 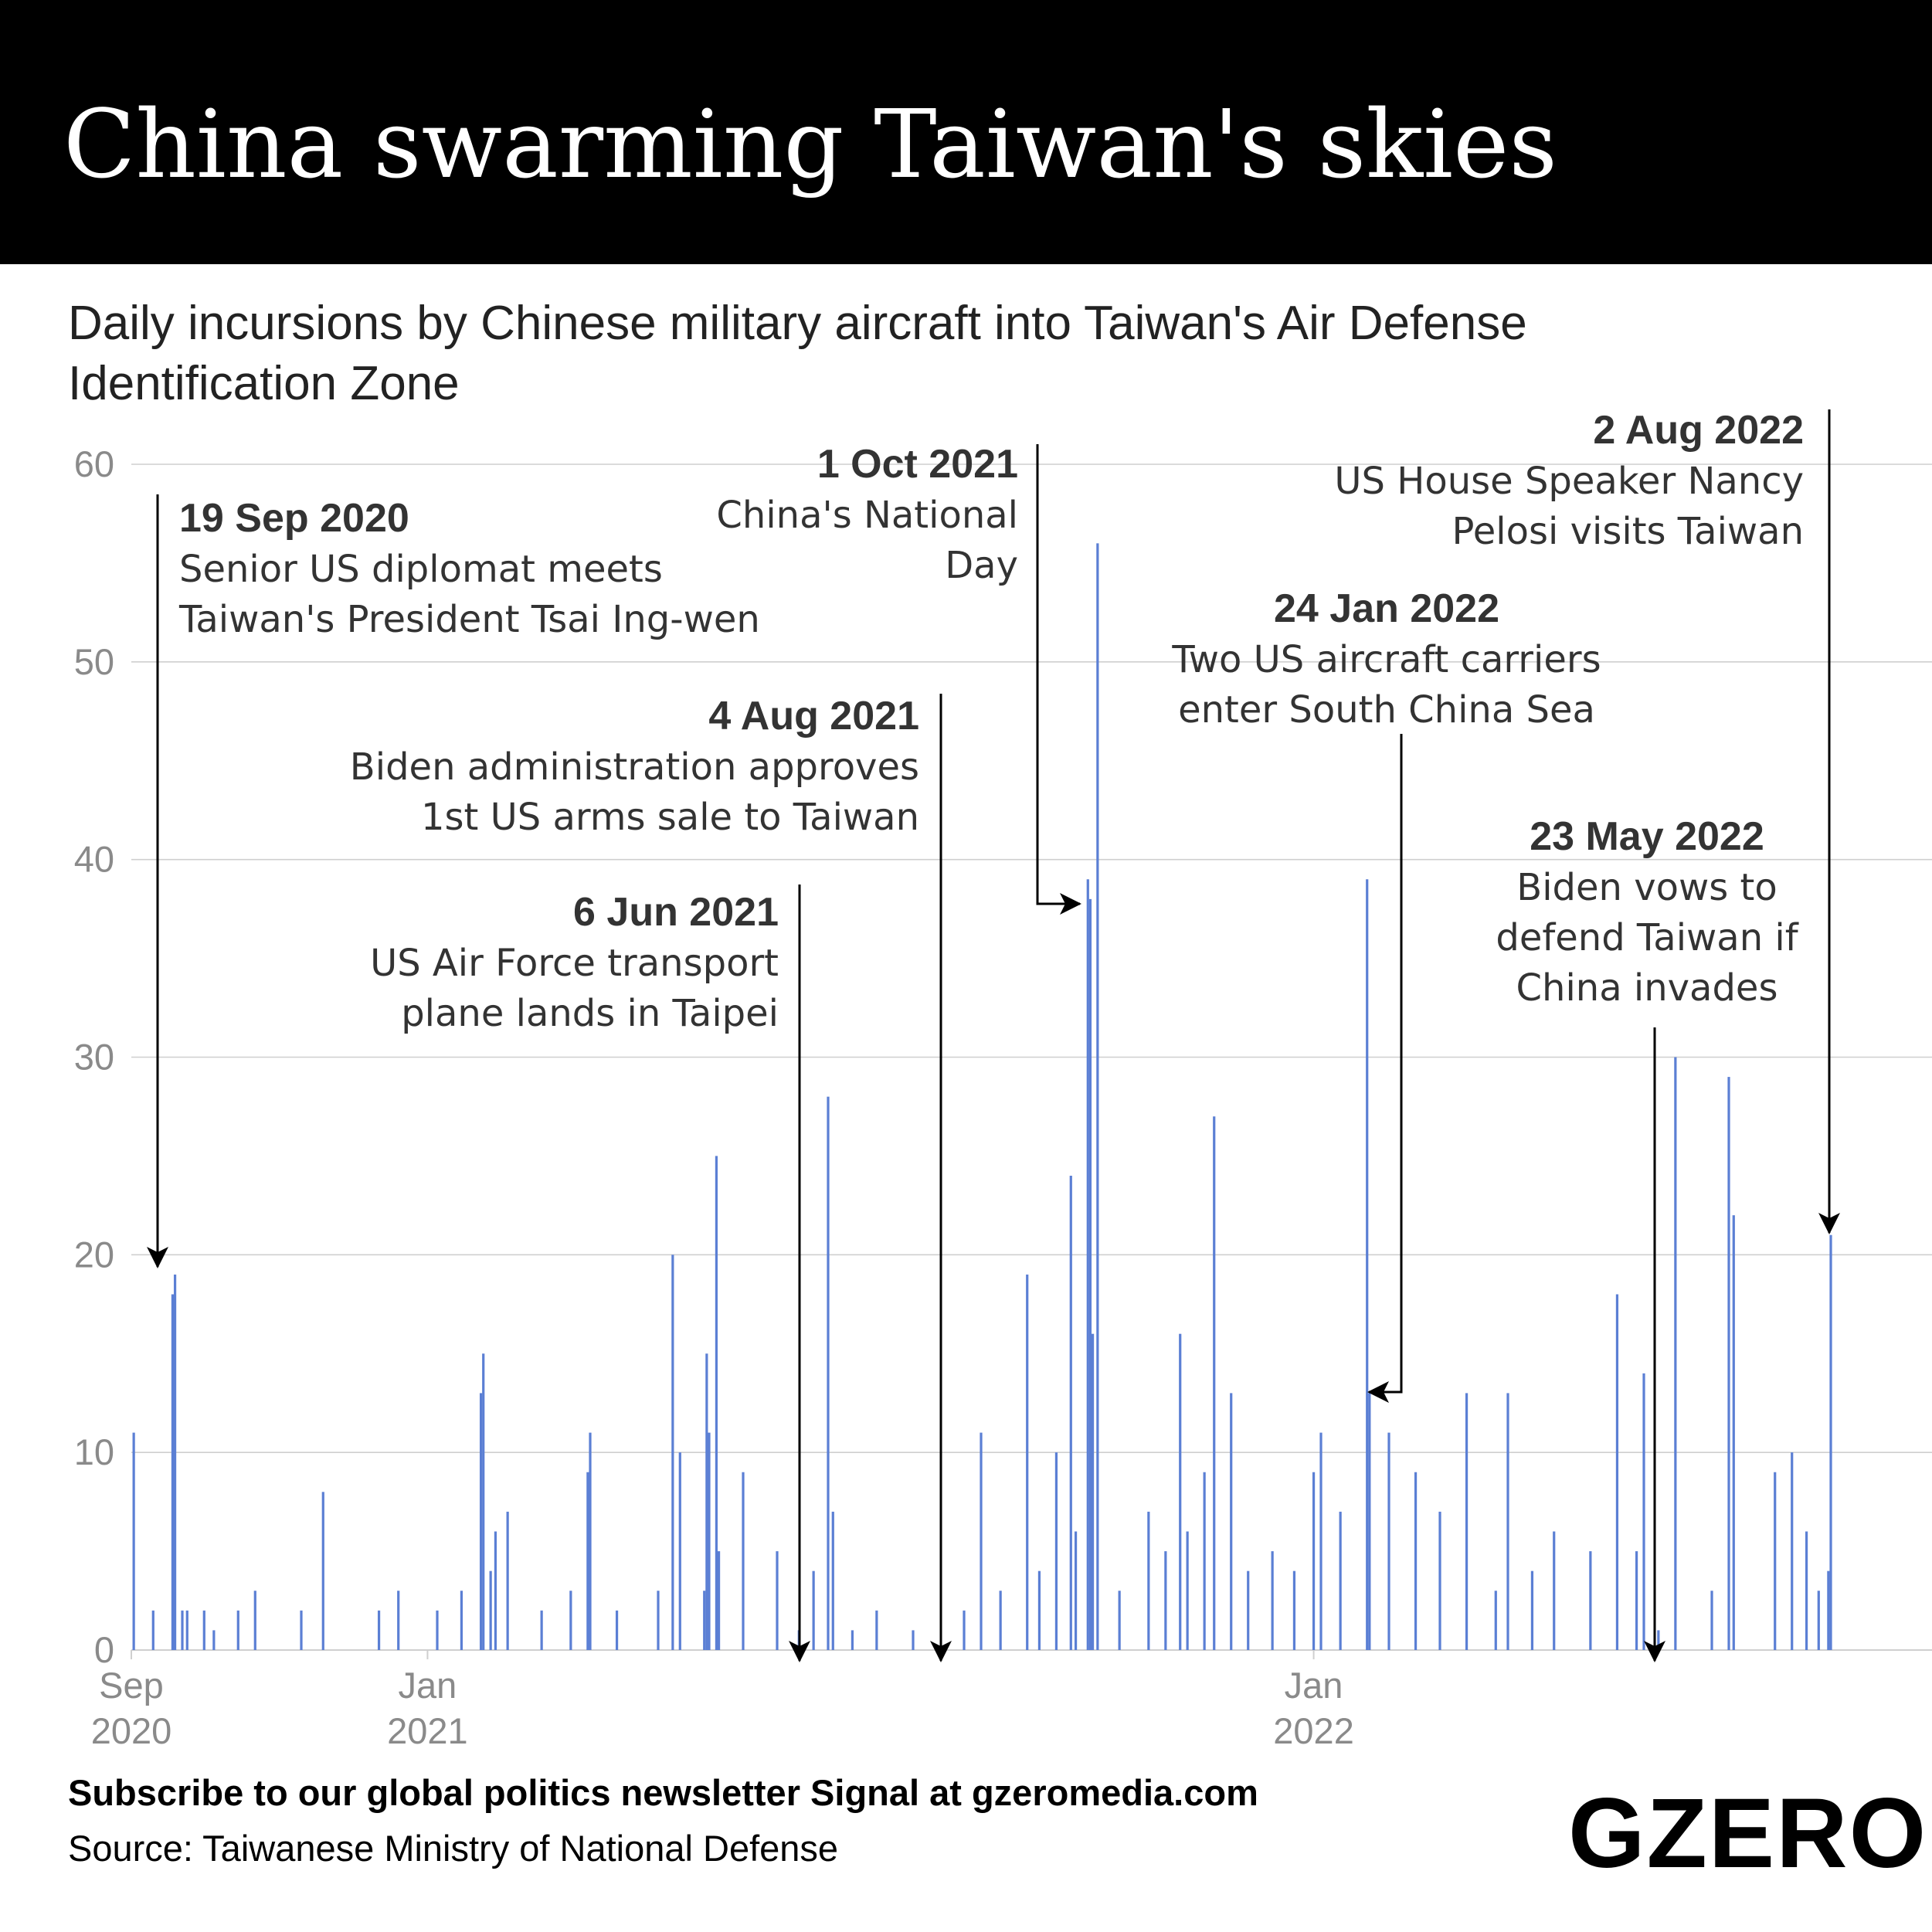 What do you see at coordinates (104, 1649) in the screenshot?
I see `y-tick-label: 0` at bounding box center [104, 1649].